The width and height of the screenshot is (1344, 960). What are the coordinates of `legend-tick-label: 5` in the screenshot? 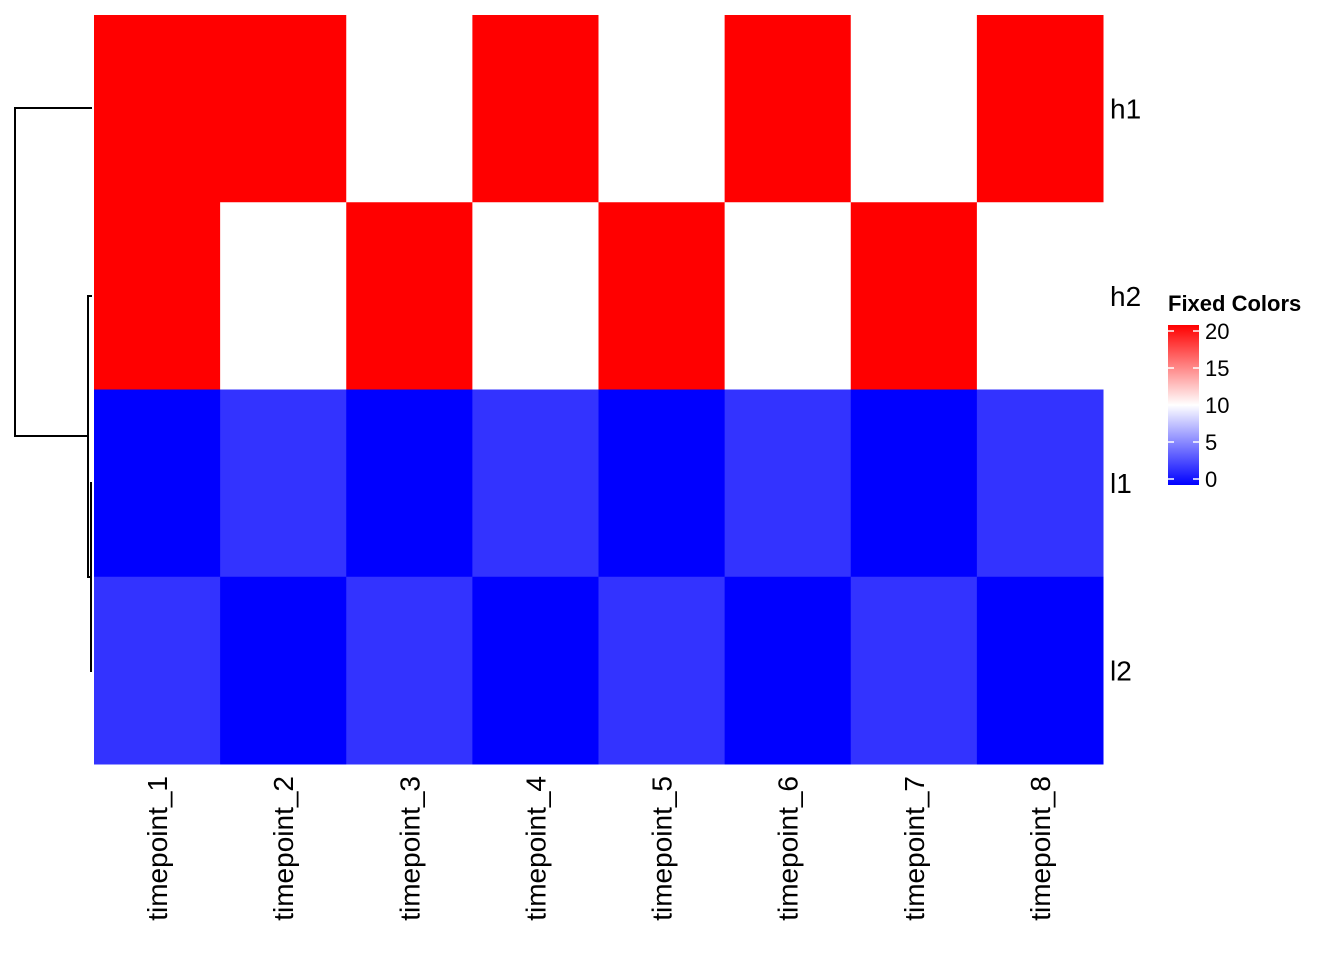 It's located at (1211, 442).